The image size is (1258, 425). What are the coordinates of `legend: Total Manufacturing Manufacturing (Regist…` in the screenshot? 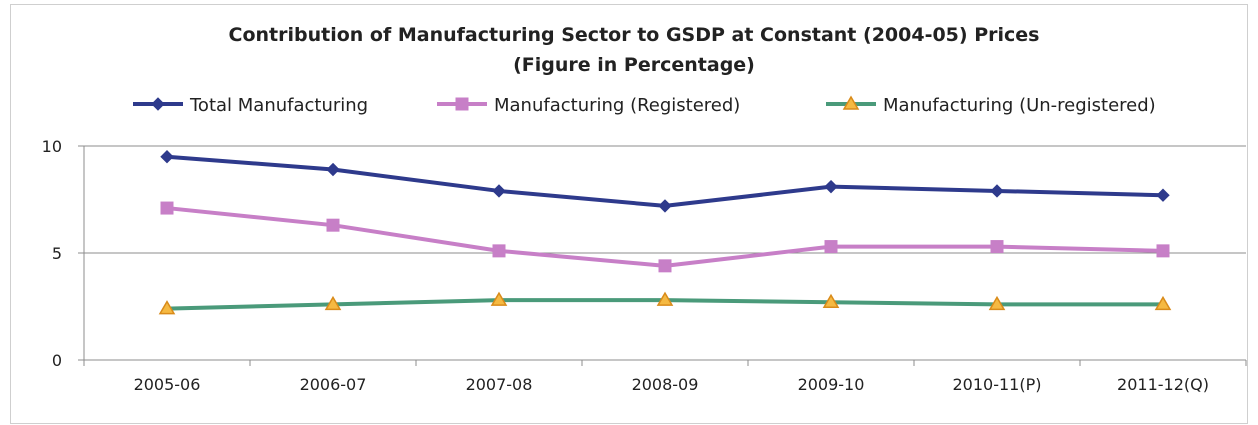 It's located at (644, 105).